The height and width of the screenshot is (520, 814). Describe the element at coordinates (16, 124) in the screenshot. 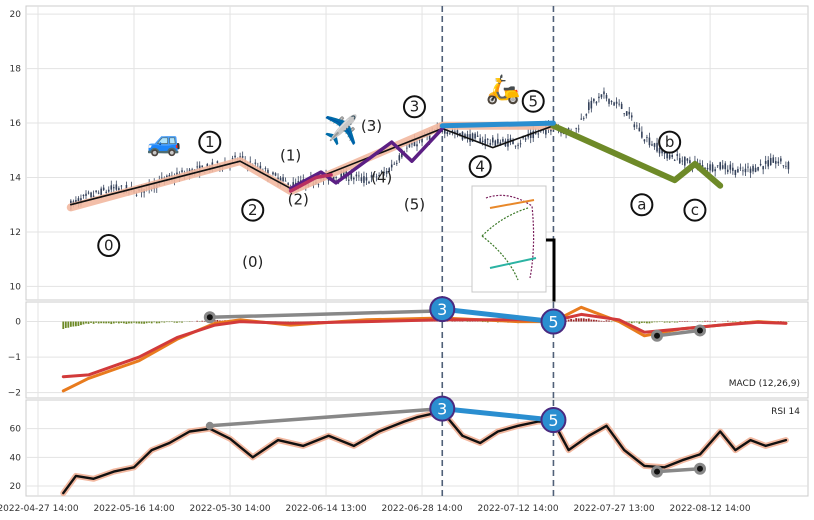

I see `price-ytick-label: 16` at that location.